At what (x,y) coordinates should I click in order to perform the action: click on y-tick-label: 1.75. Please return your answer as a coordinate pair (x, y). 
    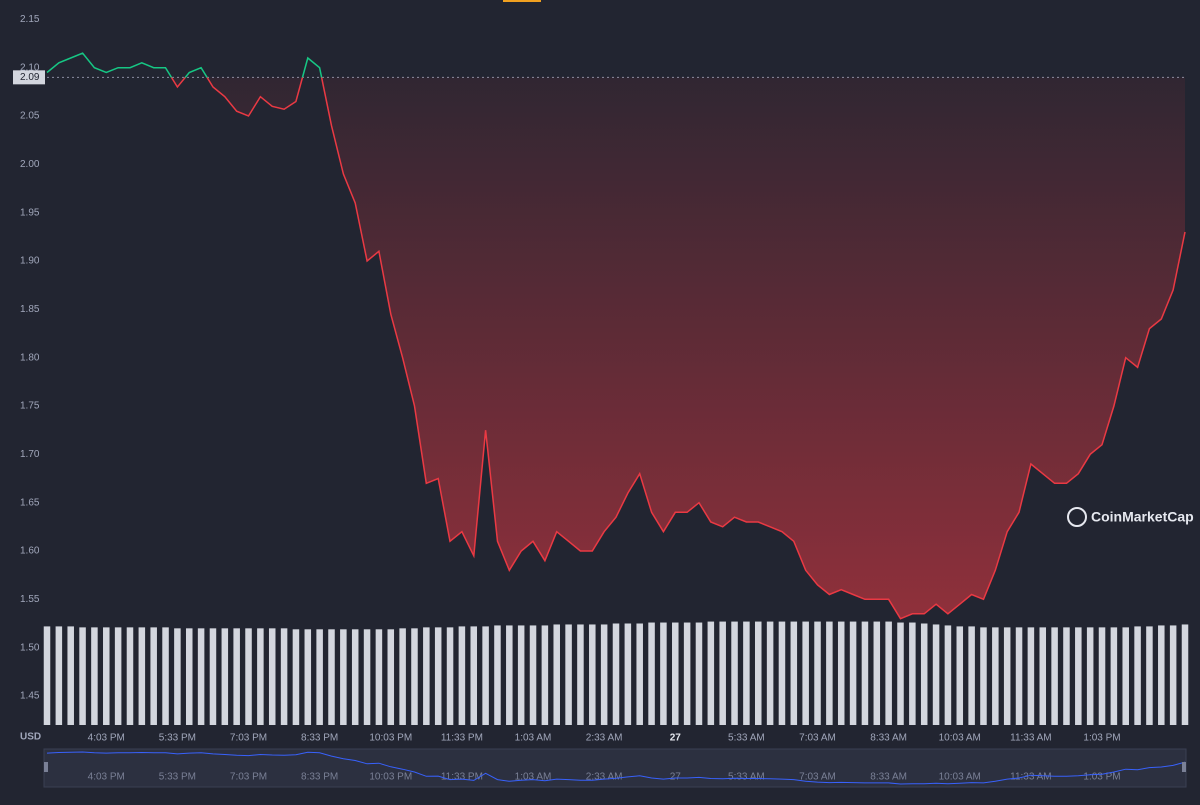
    Looking at the image, I should click on (30, 406).